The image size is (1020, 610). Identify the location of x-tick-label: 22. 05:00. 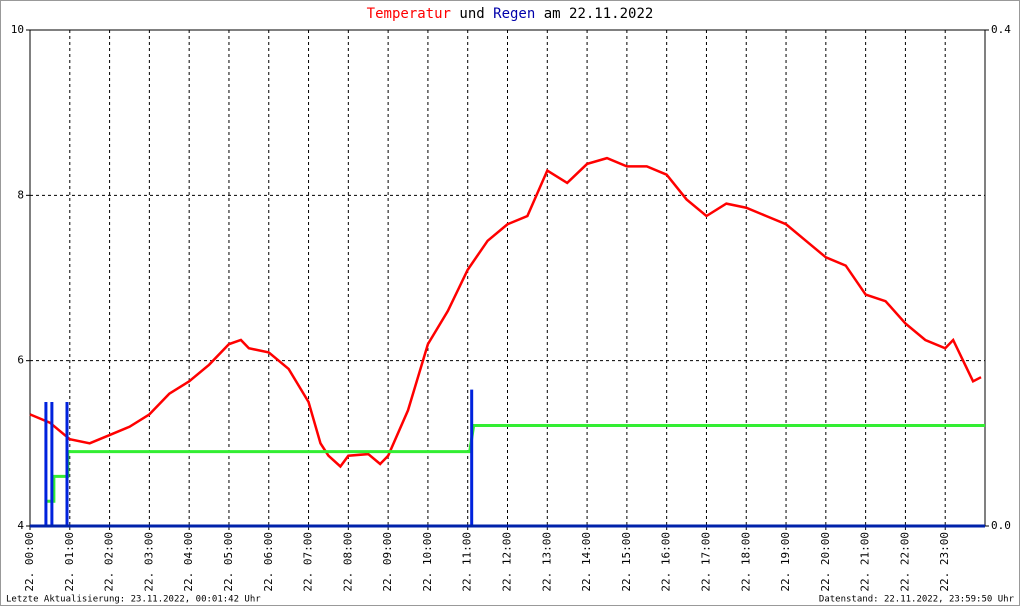
(228, 562).